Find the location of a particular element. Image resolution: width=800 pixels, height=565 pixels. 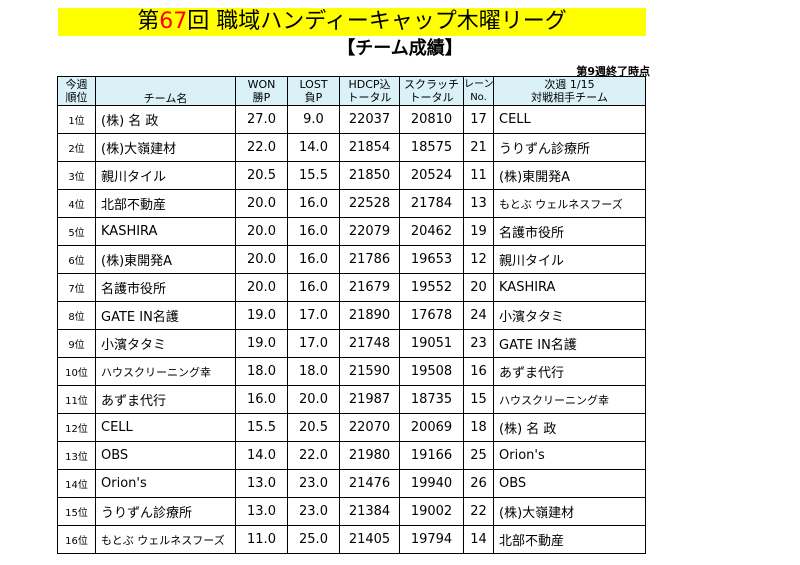

cell-lane: 21 is located at coordinates (478, 147).